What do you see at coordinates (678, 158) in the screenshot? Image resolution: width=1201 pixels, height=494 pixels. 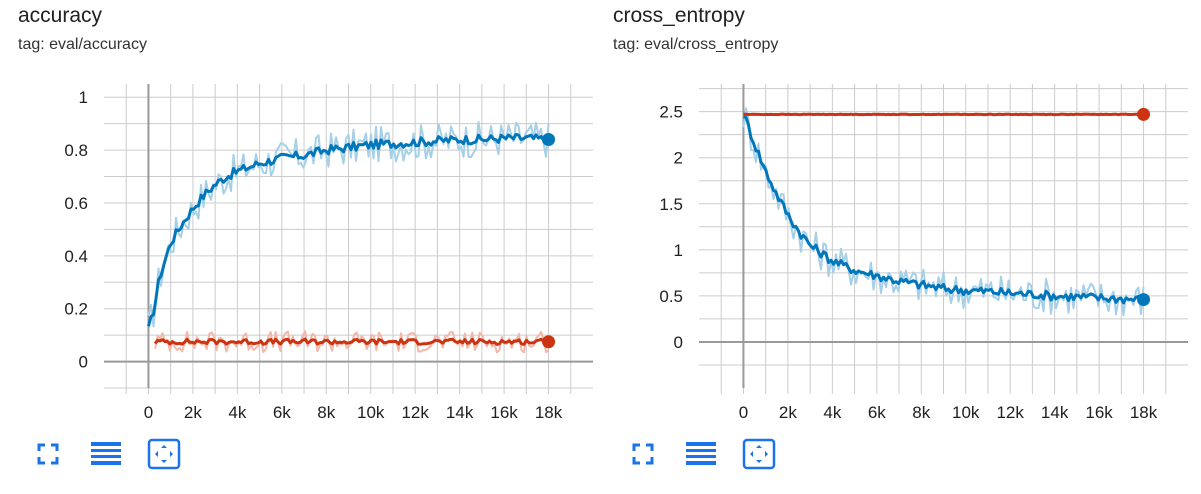 I see `y-tick-label: 2` at bounding box center [678, 158].